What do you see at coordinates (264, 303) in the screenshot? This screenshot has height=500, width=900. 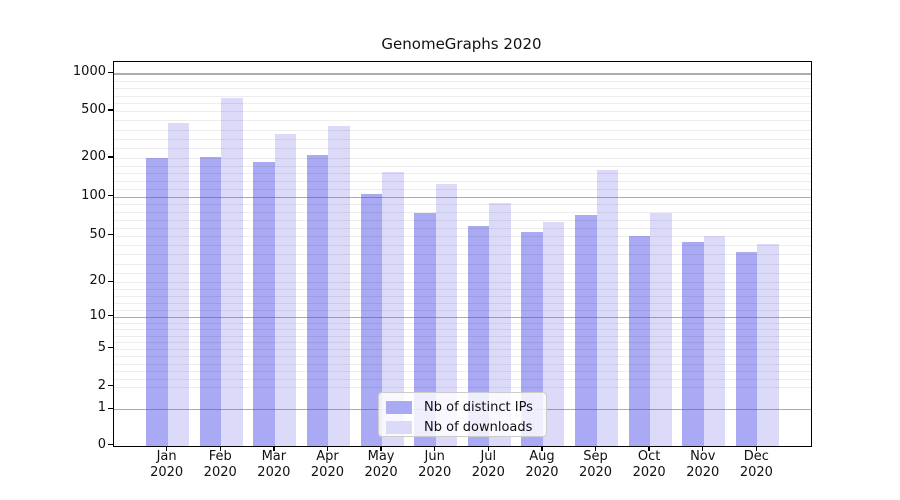 I see `bar-distinct-ips-mar` at bounding box center [264, 303].